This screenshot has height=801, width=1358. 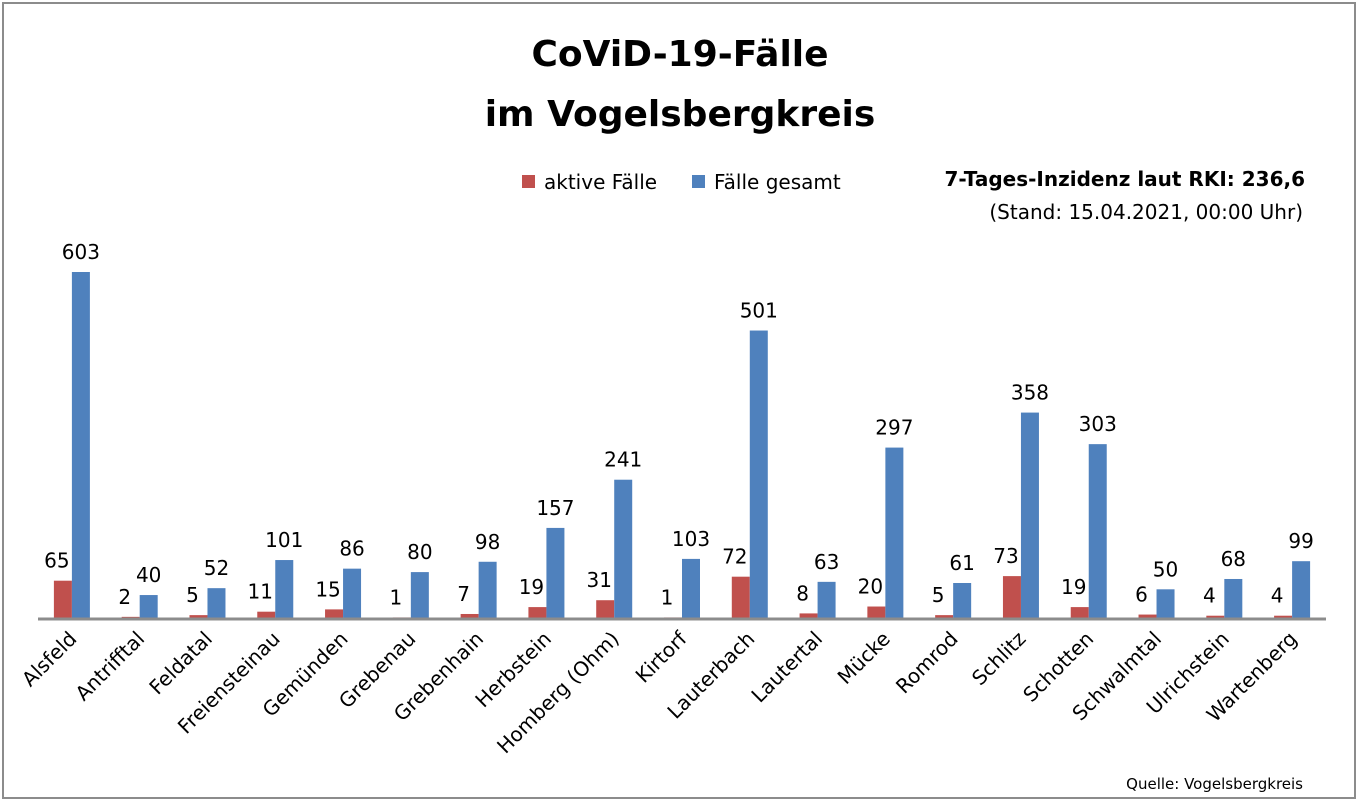 I want to click on label-total-4: 86, so click(x=351, y=549).